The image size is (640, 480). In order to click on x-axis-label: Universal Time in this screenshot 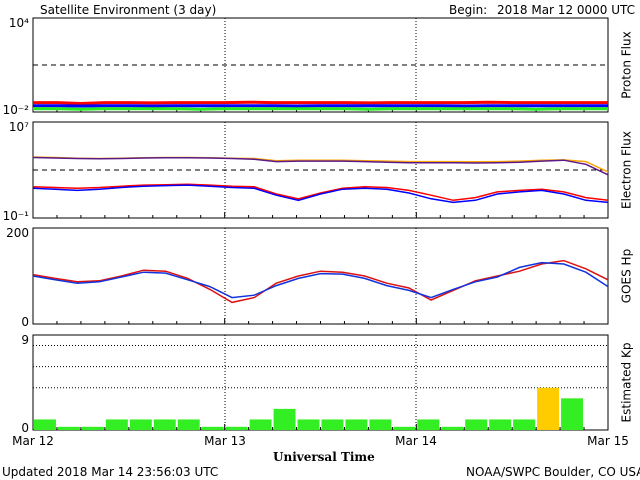, I will do `click(324, 457)`.